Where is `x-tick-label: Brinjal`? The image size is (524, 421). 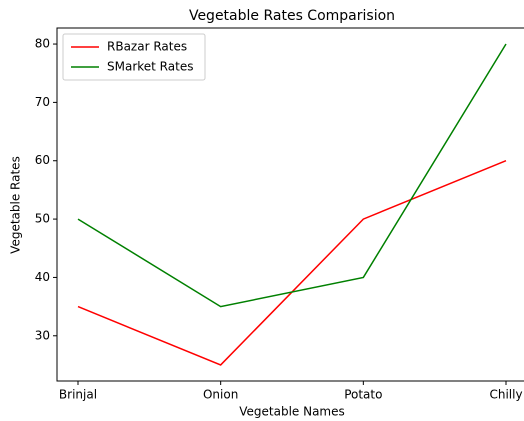 x-tick-label: Brinjal is located at coordinates (78, 395).